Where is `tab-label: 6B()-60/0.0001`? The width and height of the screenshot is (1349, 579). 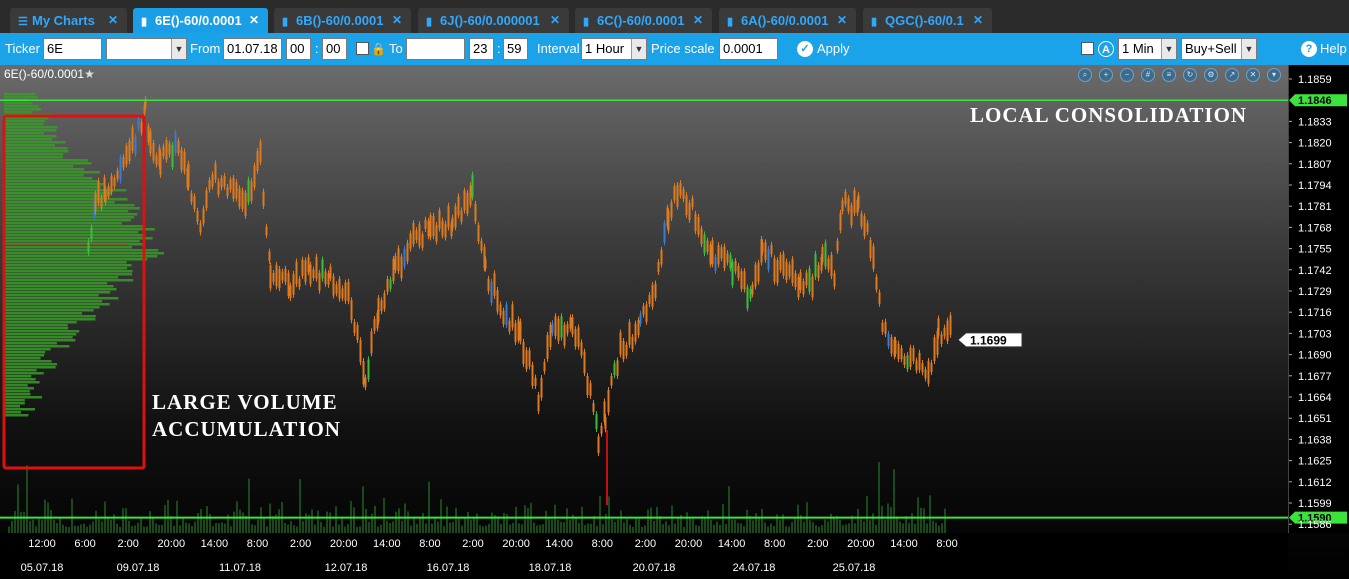 tab-label: 6B()-60/0.0001 is located at coordinates (340, 20).